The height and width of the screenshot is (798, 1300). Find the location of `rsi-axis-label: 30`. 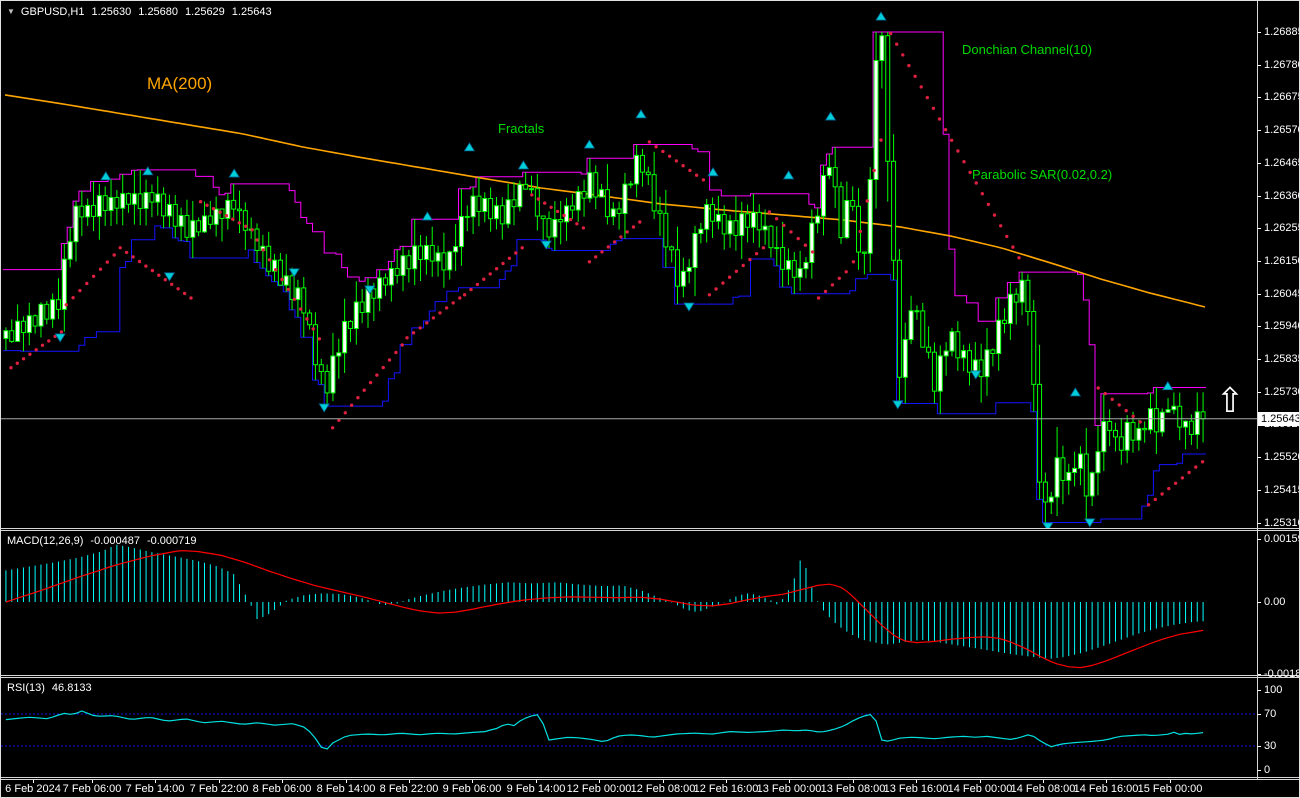

rsi-axis-label: 30 is located at coordinates (1270, 746).